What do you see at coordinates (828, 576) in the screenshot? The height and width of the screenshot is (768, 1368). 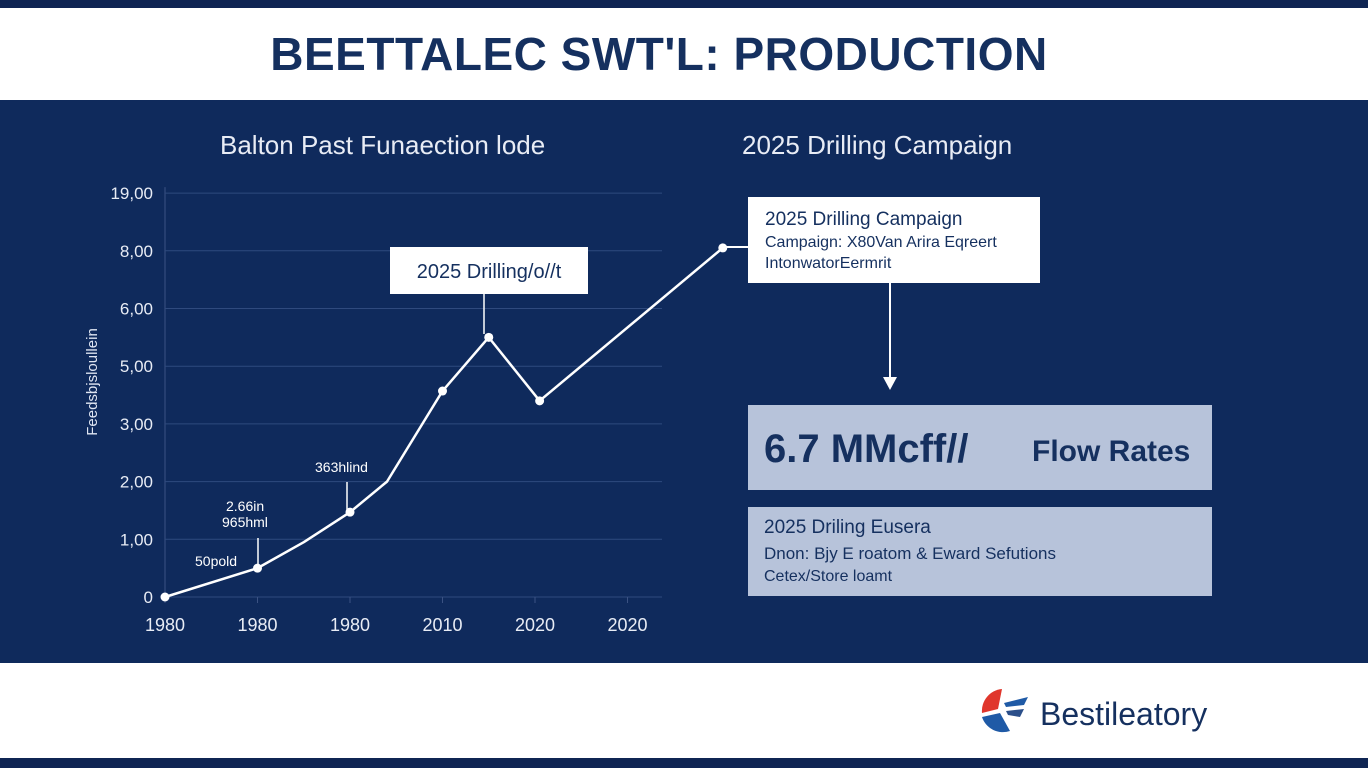 I see `info-panel-line2: Cetex/Store loamt` at bounding box center [828, 576].